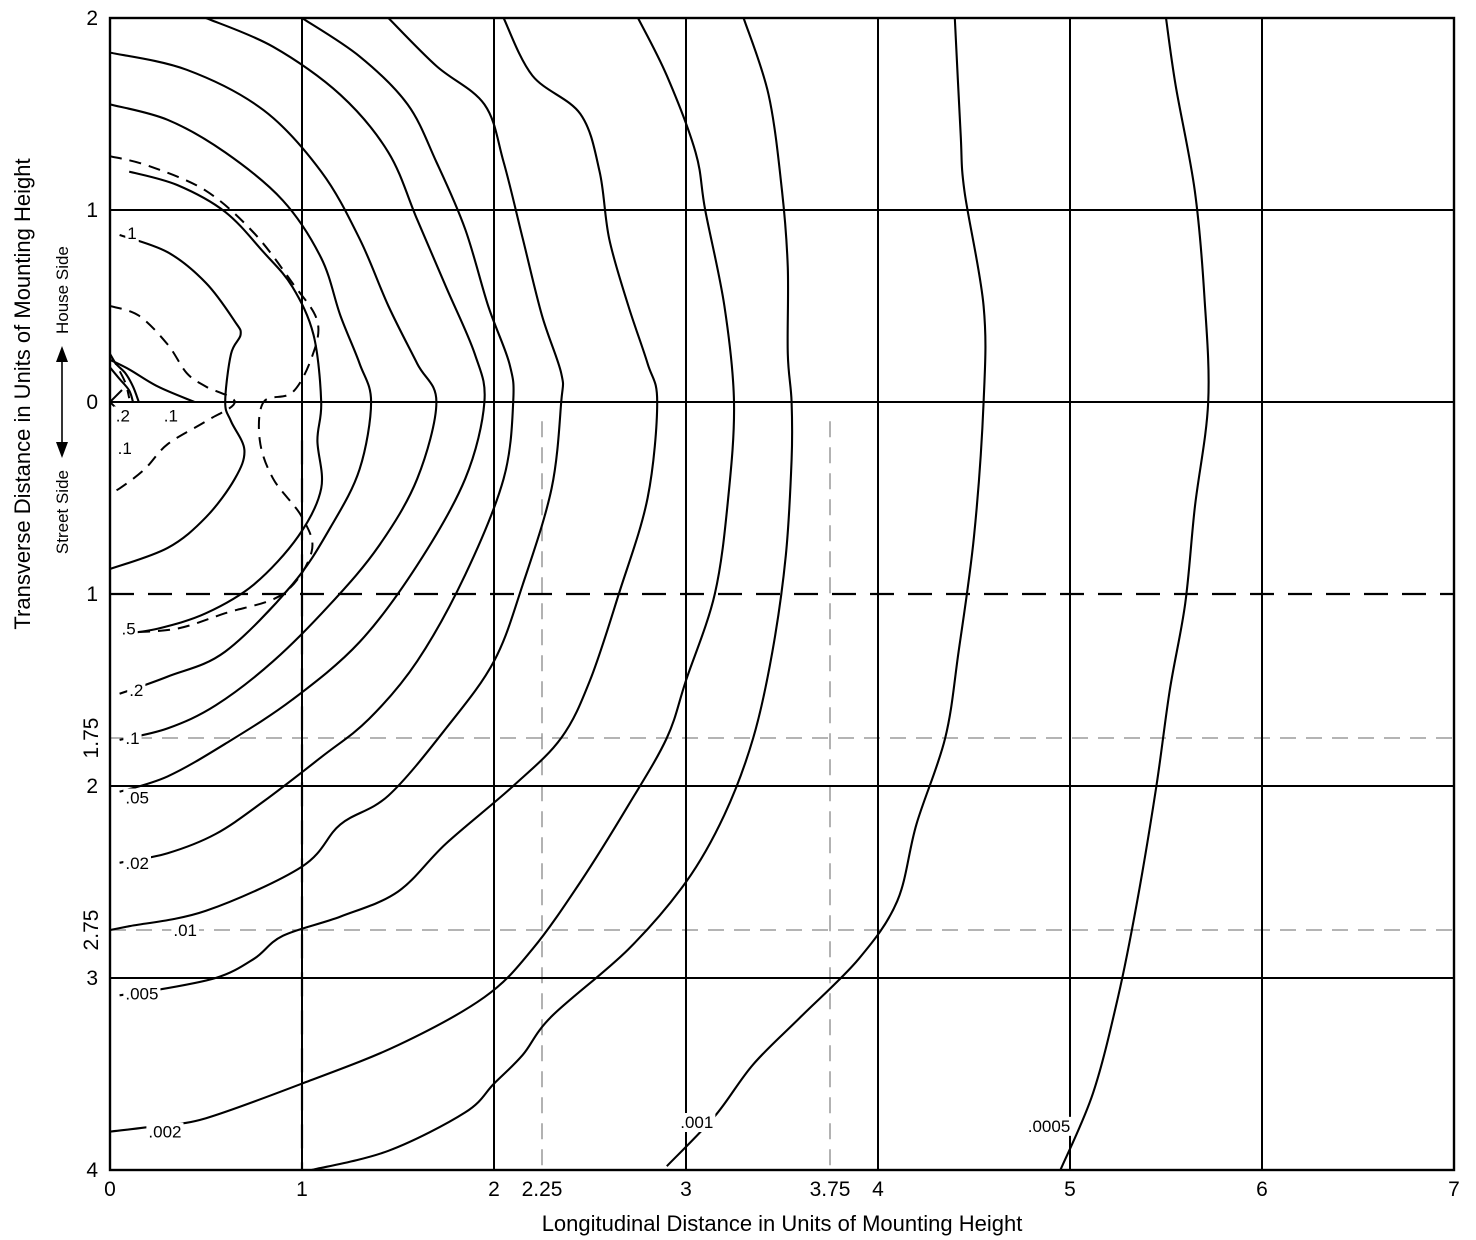 The width and height of the screenshot is (1476, 1240). Describe the element at coordinates (1070, 1189) in the screenshot. I see `x-tick-label: 5` at that location.